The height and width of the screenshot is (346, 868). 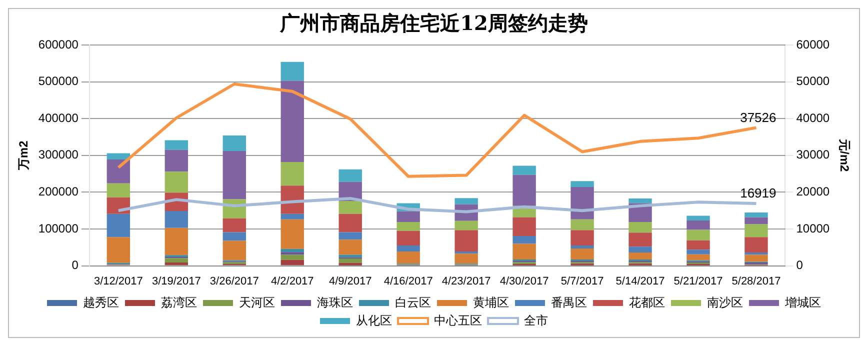 What do you see at coordinates (350, 281) in the screenshot?
I see `x-tick-label: 4/9/2017` at bounding box center [350, 281].